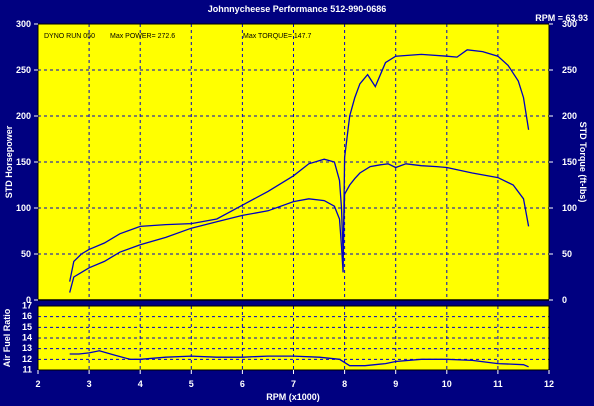 Image resolution: width=594 pixels, height=406 pixels. What do you see at coordinates (69, 36) in the screenshot?
I see `run-annotation: DYNO RUN 050` at bounding box center [69, 36].